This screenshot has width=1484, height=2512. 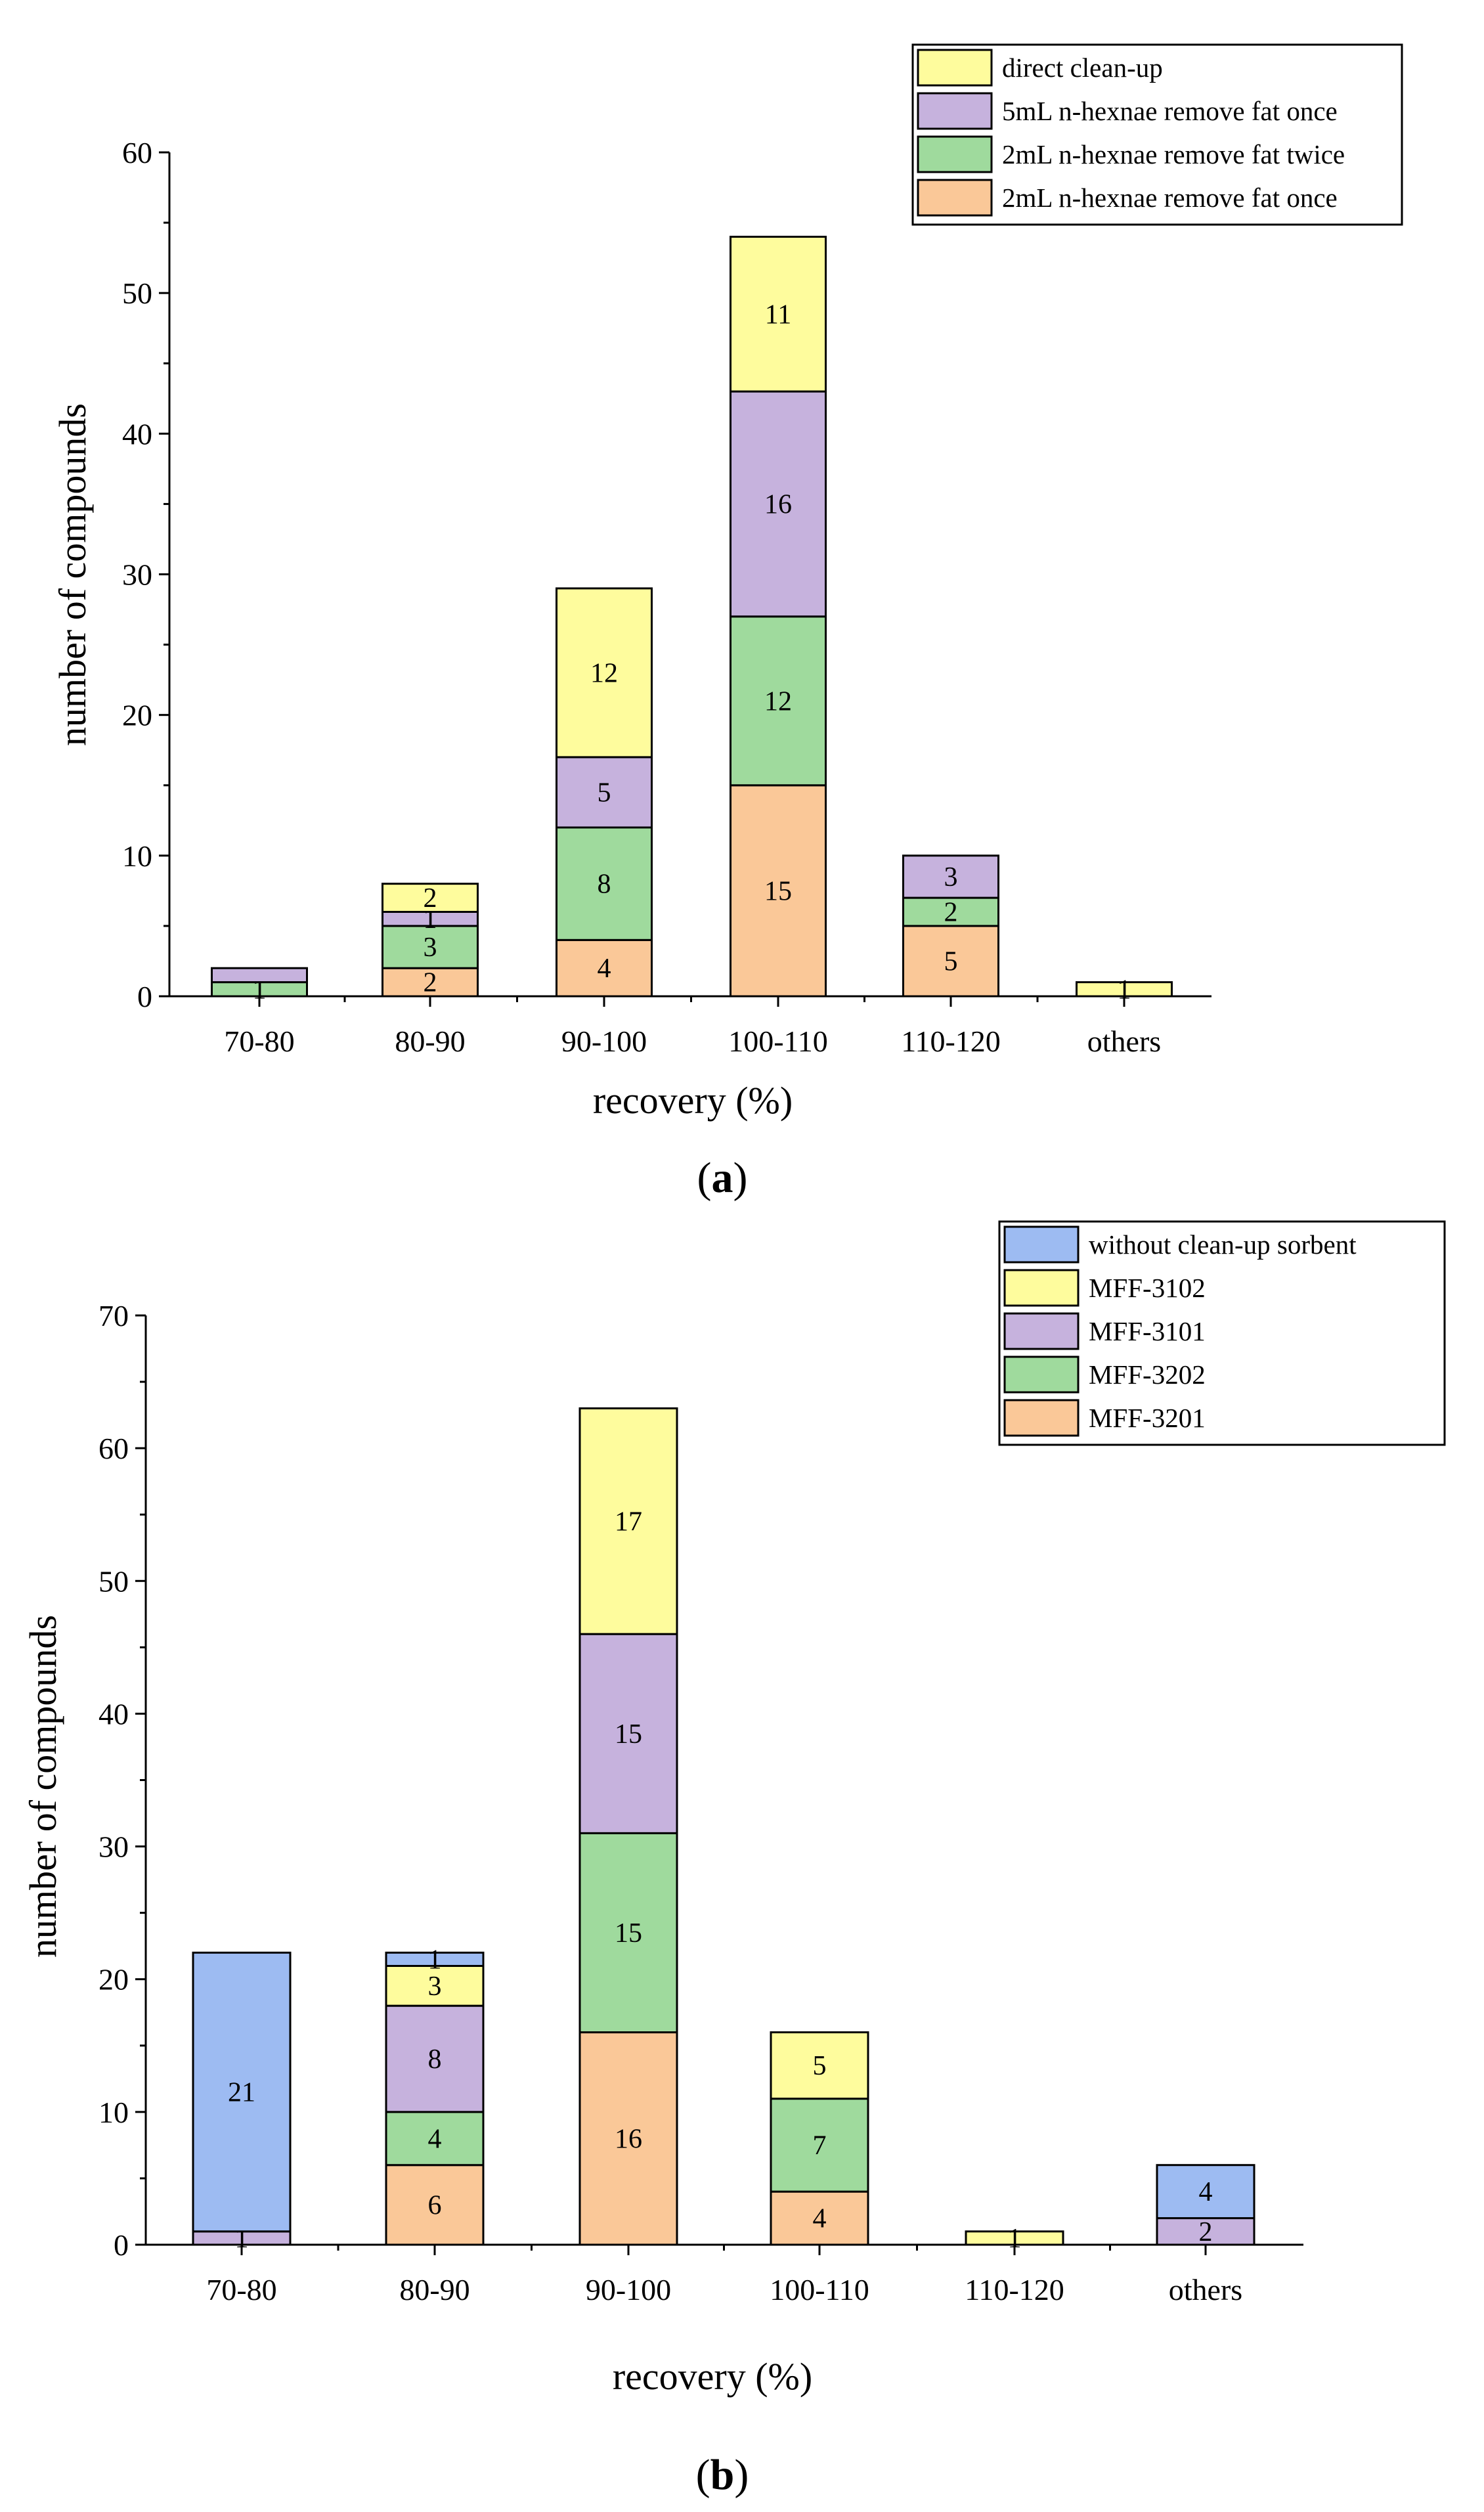 What do you see at coordinates (1147, 1288) in the screenshot?
I see `legend-label: MFF-3102` at bounding box center [1147, 1288].